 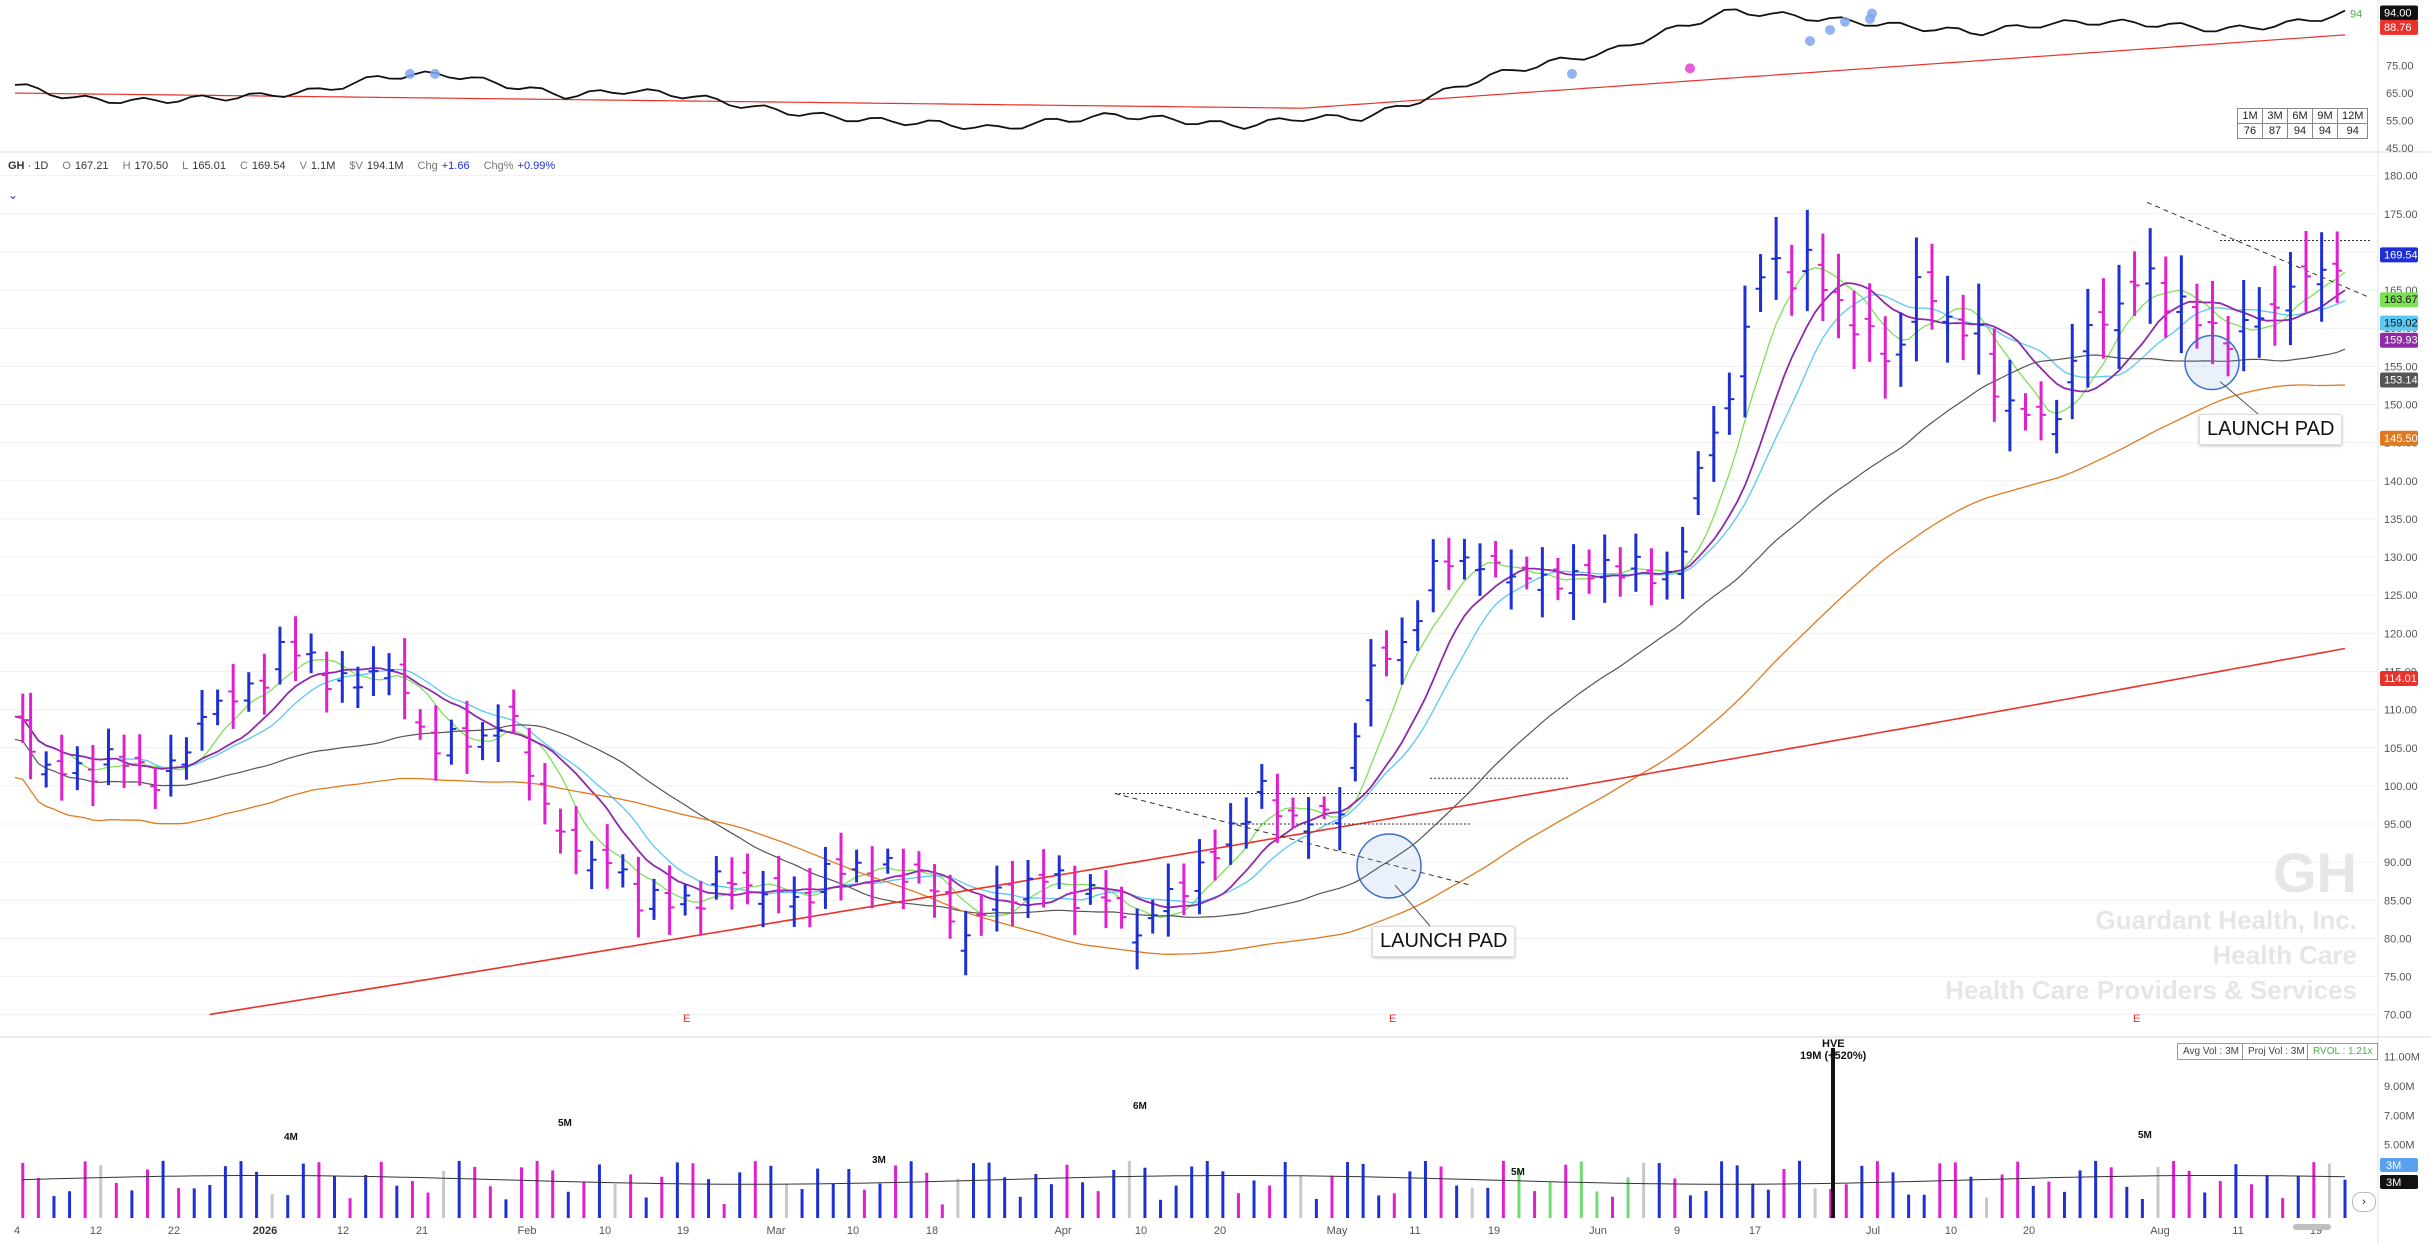 What do you see at coordinates (443, 166) in the screenshot?
I see `change-value: Chg +1.66` at bounding box center [443, 166].